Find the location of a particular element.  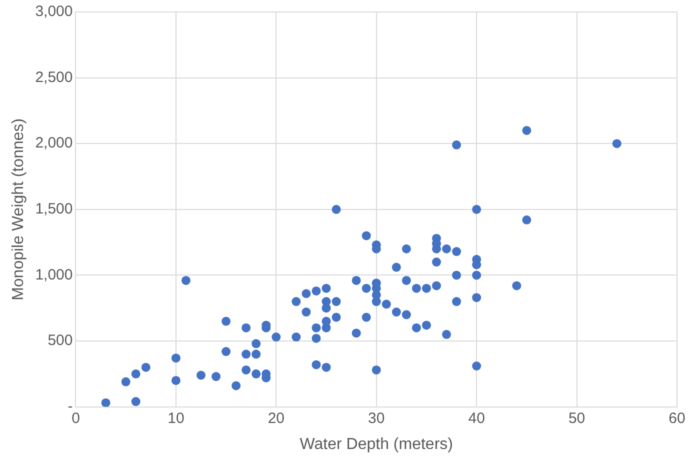

y-tick-label: 1,500 is located at coordinates (54, 209).